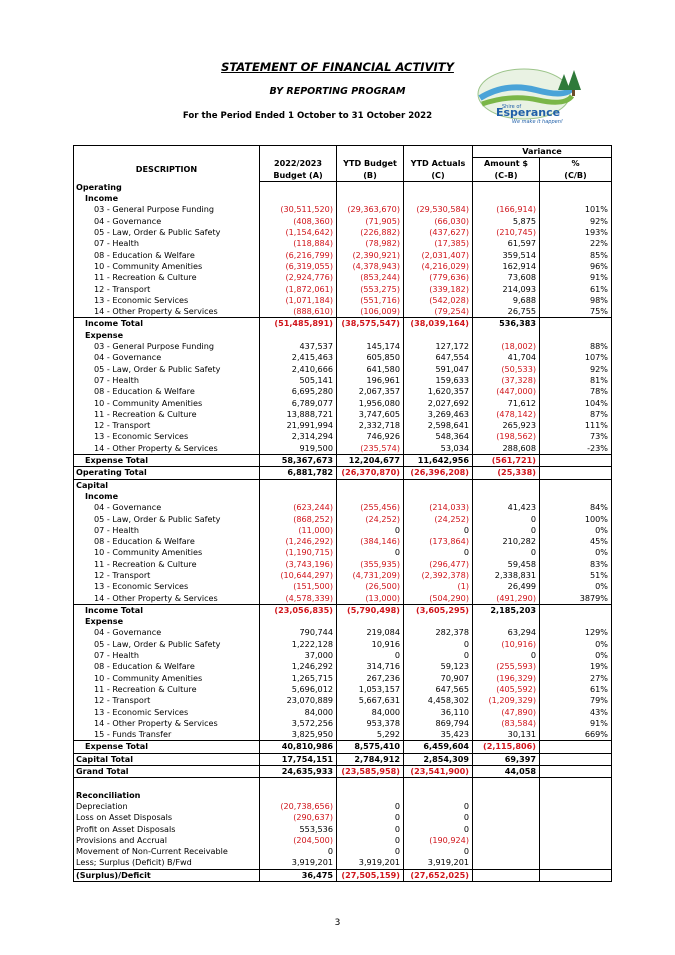 Image resolution: width=675 pixels, height=955 pixels. I want to click on value-cell: (384,146), so click(370, 542).